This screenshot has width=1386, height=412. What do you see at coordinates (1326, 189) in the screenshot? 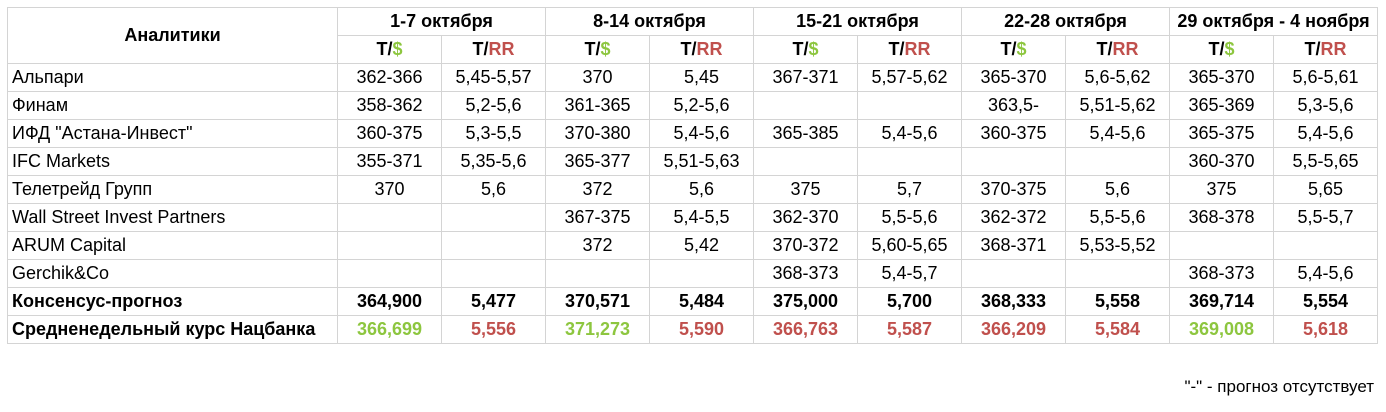
I see `rub-forecast-cell: 5,65` at bounding box center [1326, 189].